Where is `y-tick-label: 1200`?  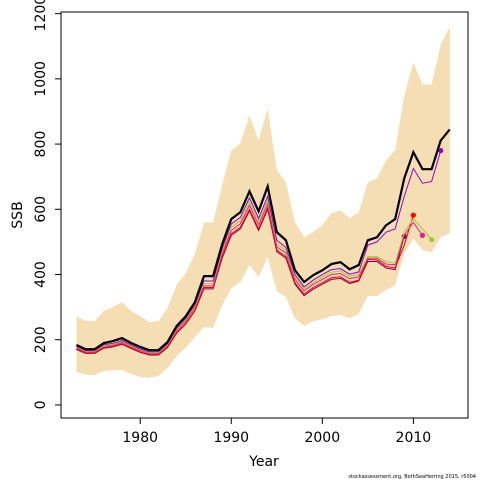
y-tick-label: 1200 is located at coordinates (41, 15).